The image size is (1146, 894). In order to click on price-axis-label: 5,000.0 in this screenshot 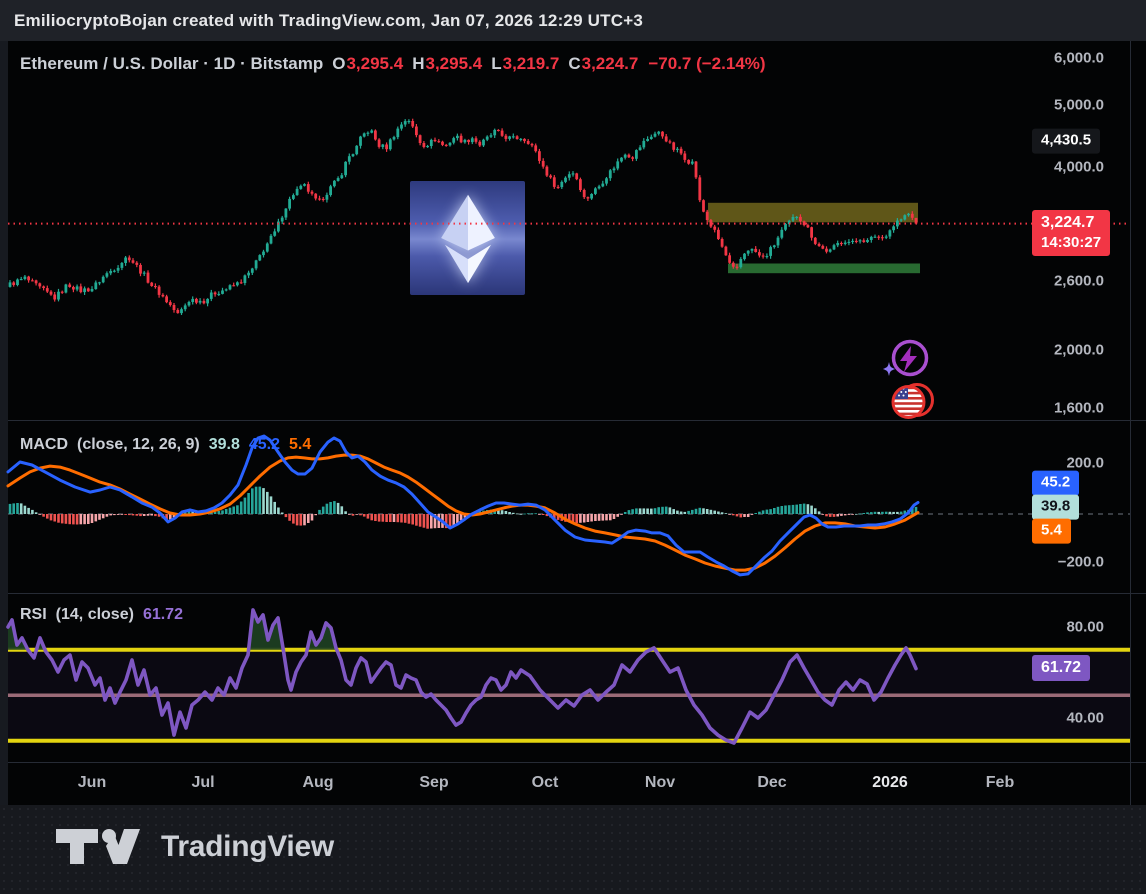, I will do `click(1078, 105)`.